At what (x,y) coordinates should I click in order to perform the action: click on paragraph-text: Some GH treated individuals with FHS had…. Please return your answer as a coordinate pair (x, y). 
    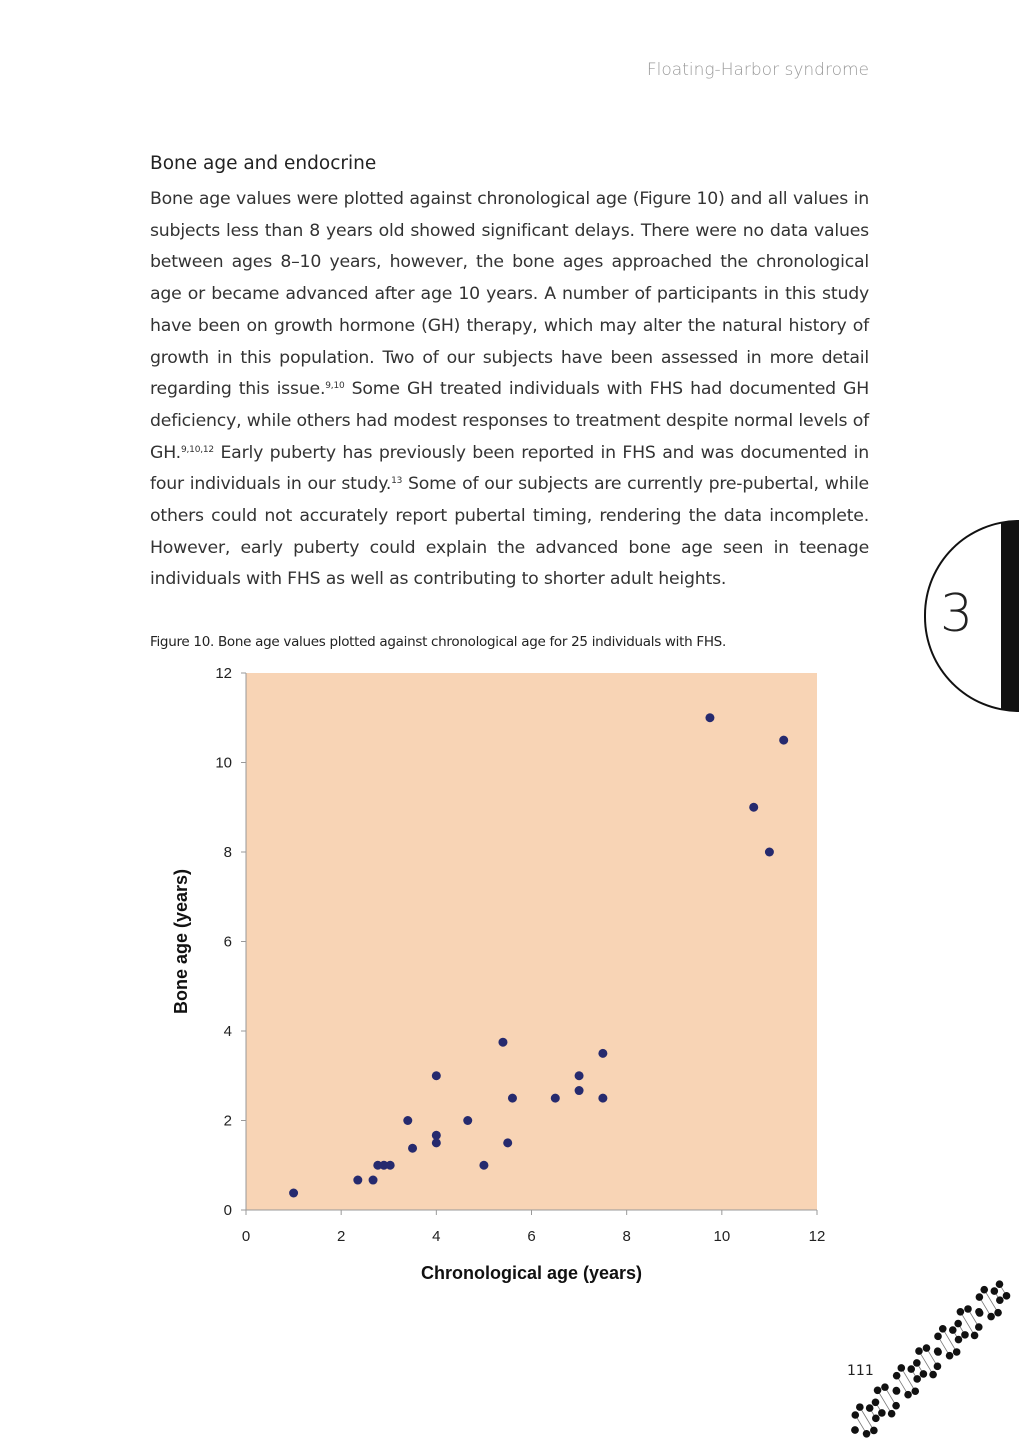
    Looking at the image, I should click on (509, 421).